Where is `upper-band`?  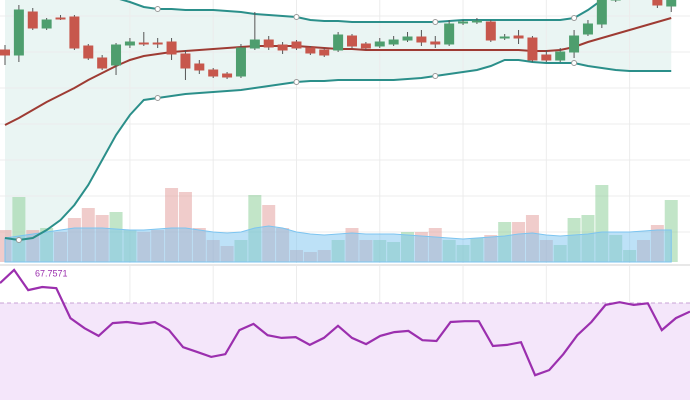
upper-band is located at coordinates (361, 11).